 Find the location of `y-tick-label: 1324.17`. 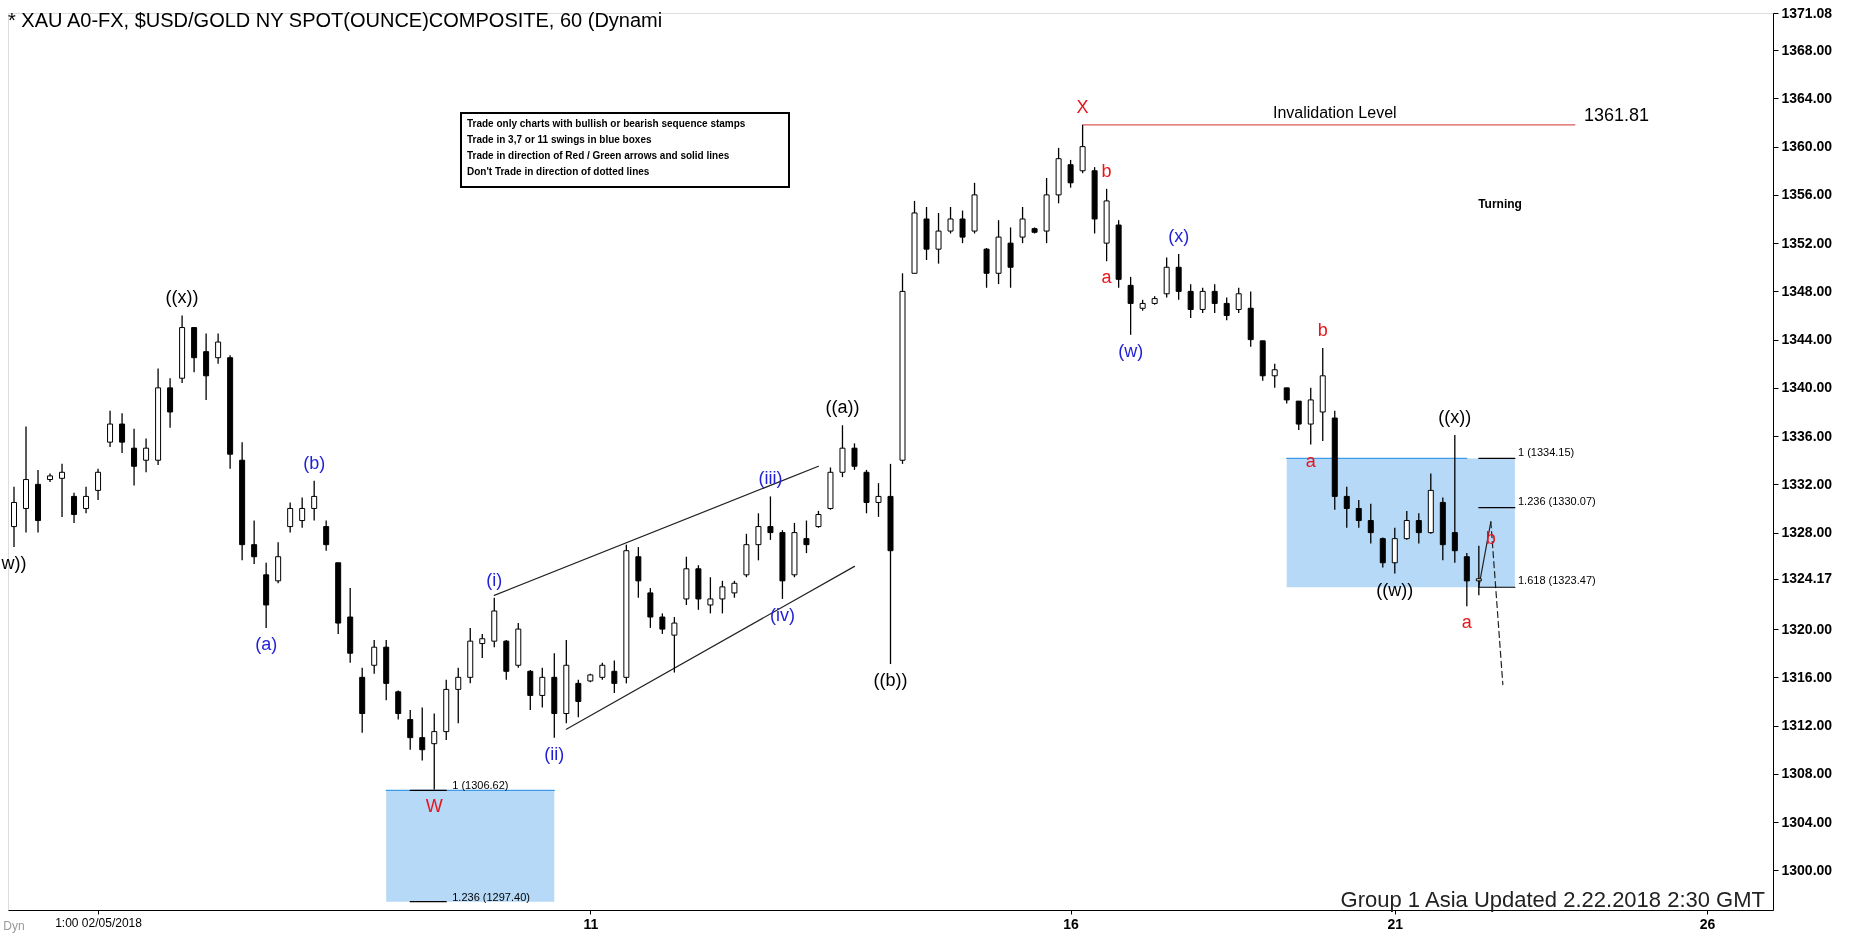

y-tick-label: 1324.17 is located at coordinates (1807, 578).